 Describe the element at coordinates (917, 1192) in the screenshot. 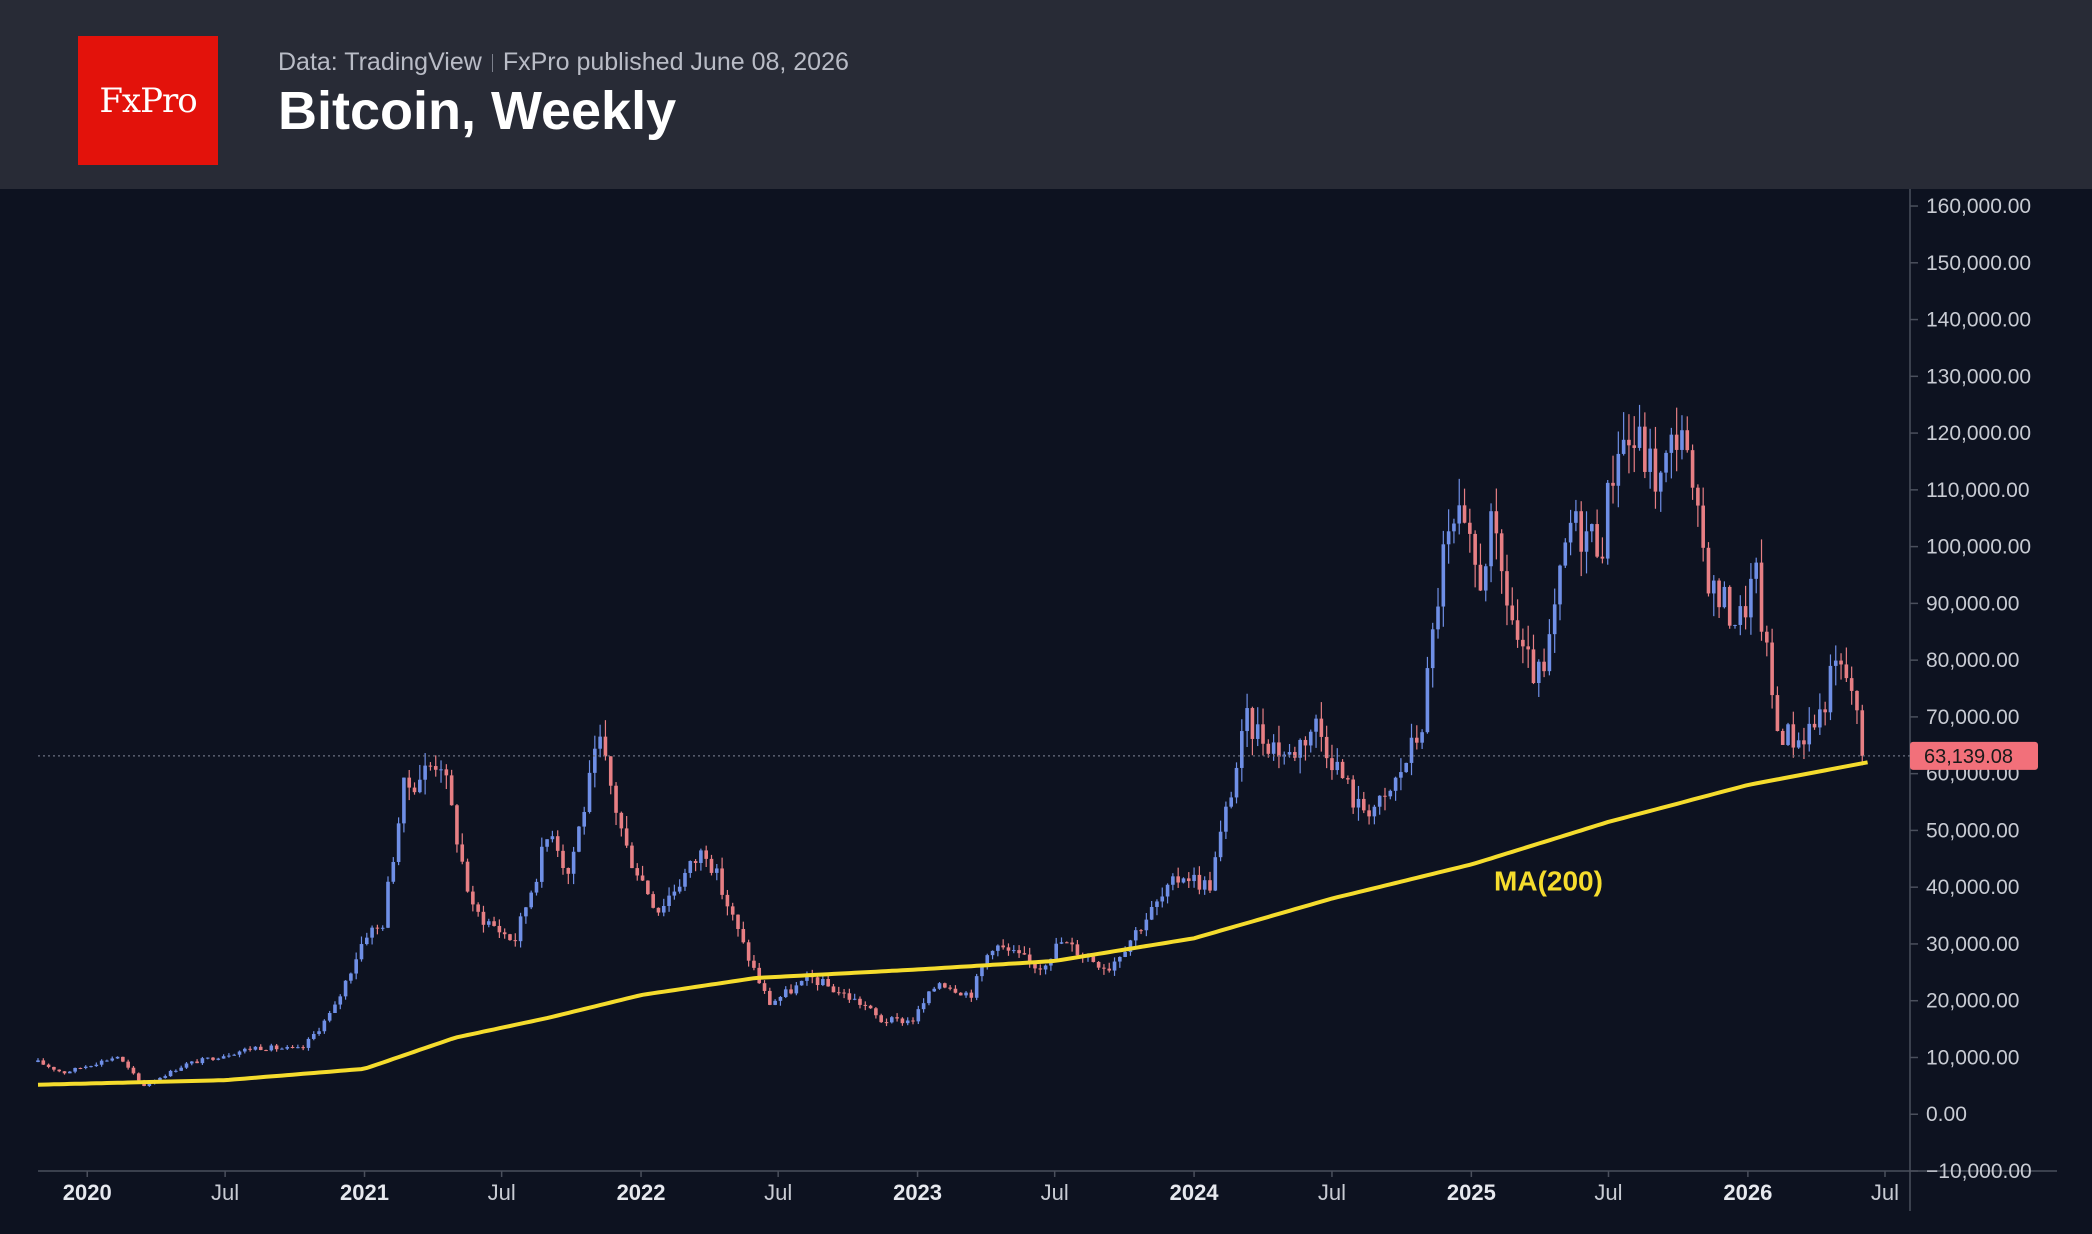

I see `x-tick-label: 2023` at that location.